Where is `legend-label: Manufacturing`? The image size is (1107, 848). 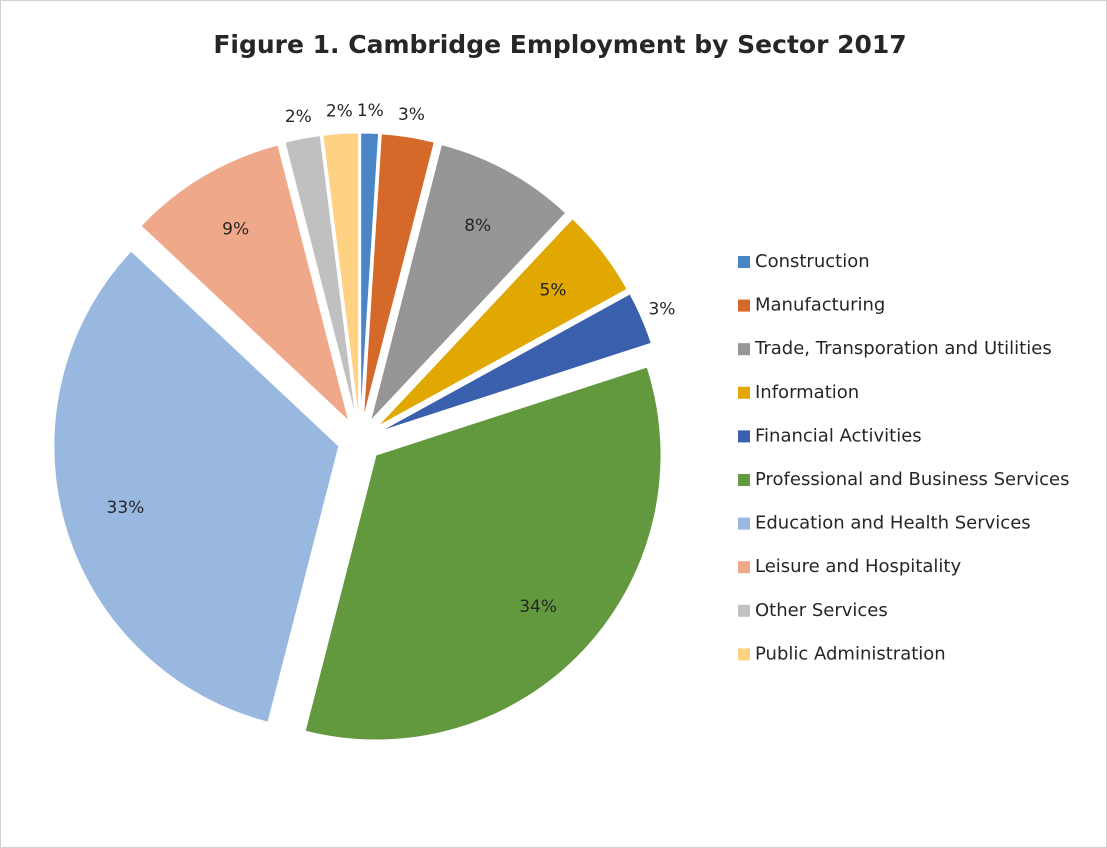 legend-label: Manufacturing is located at coordinates (820, 305).